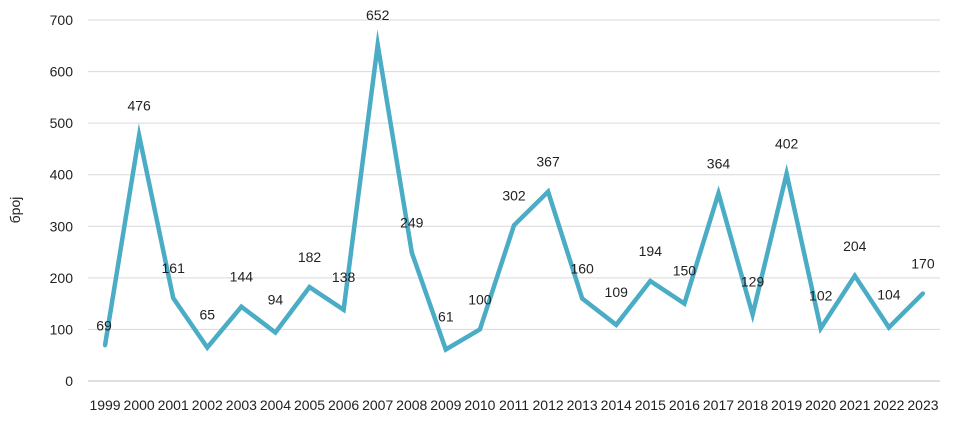  I want to click on x-tick-label: 2005, so click(309, 405).